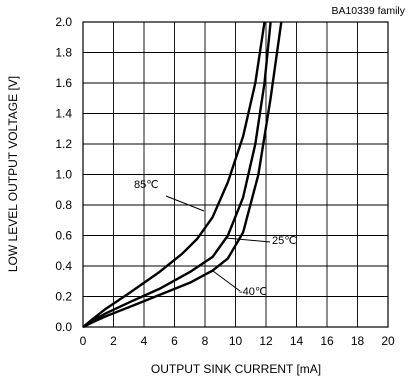 The height and width of the screenshot is (385, 409). I want to click on y-tick-label: 1.0, so click(63, 175).